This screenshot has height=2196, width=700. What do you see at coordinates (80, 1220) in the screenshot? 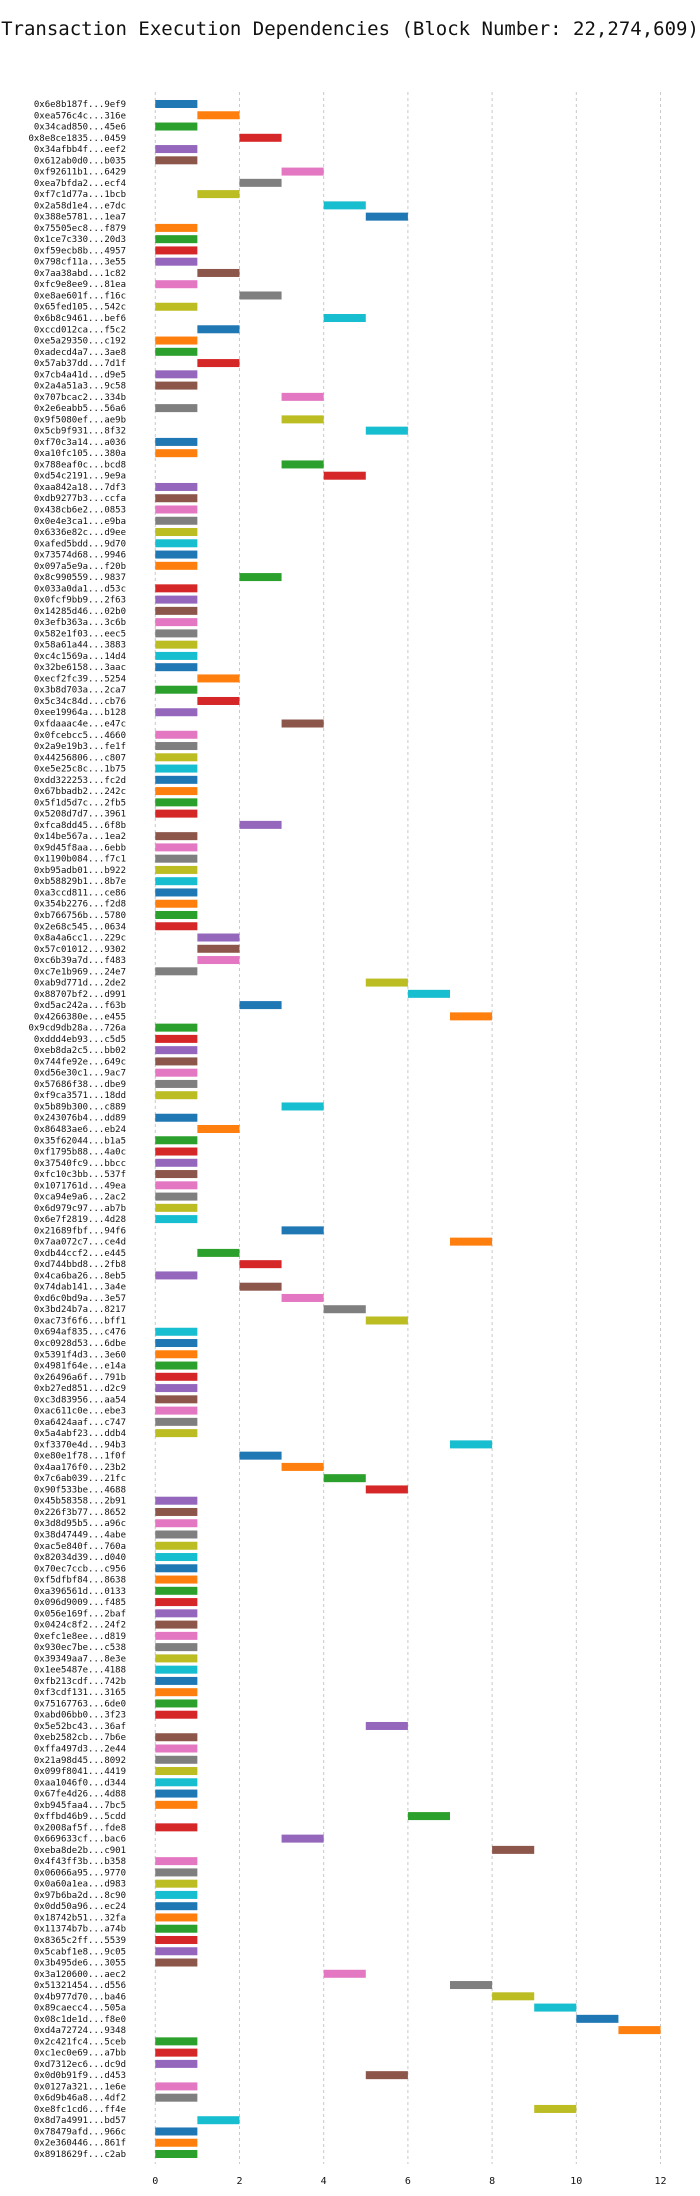
I see `transaction-label: 0x6e7f2819...4d28` at bounding box center [80, 1220].